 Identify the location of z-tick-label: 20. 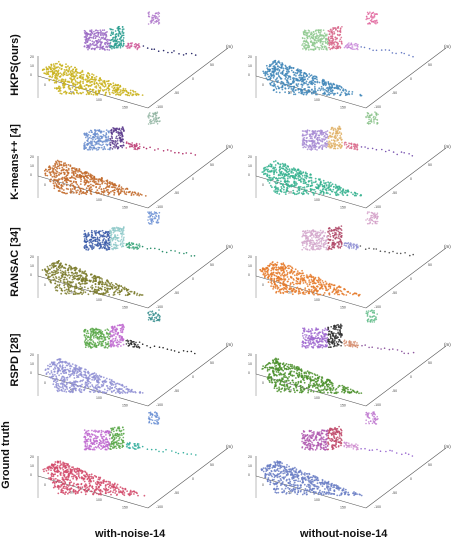
(32, 57).